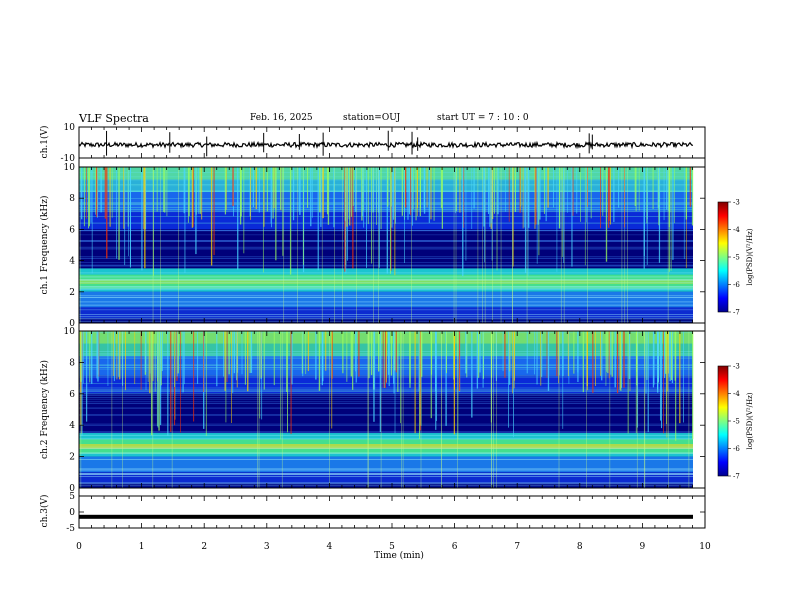 The width and height of the screenshot is (792, 612). I want to click on x-tick-label: 9, so click(643, 547).